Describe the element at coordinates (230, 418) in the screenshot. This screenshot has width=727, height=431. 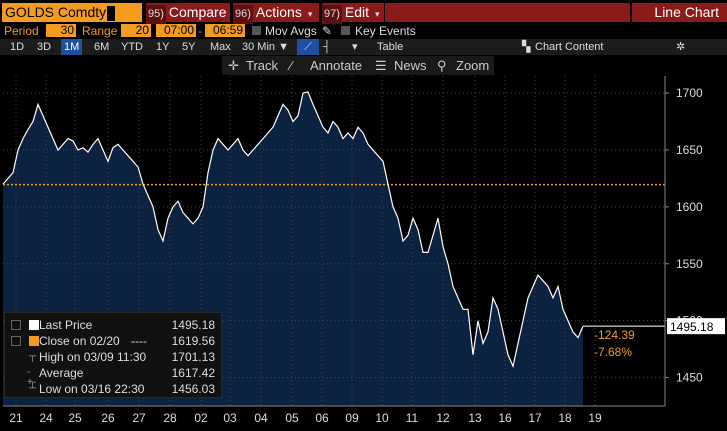
I see `x-tick-label: 03` at that location.